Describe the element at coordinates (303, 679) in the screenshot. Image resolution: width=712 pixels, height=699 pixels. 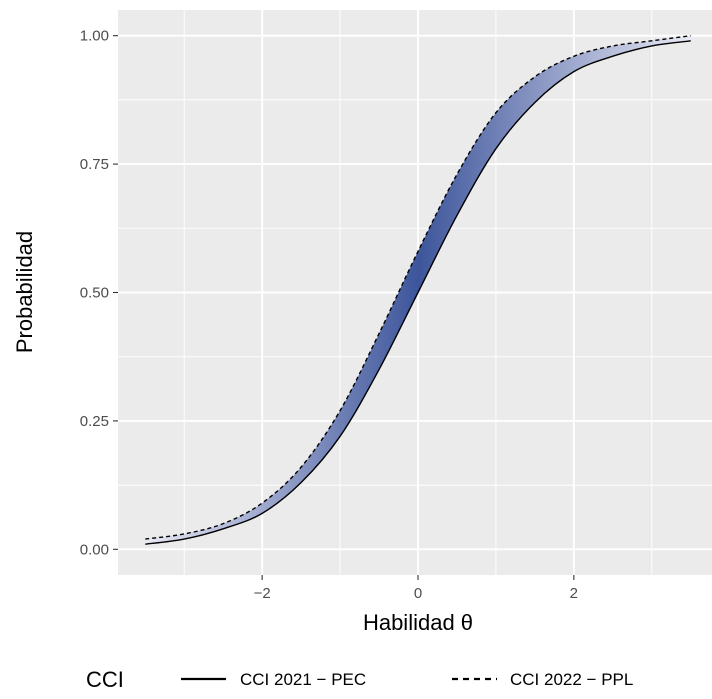
I see `legend-label-series-1: CCI 2021 − PEC` at that location.